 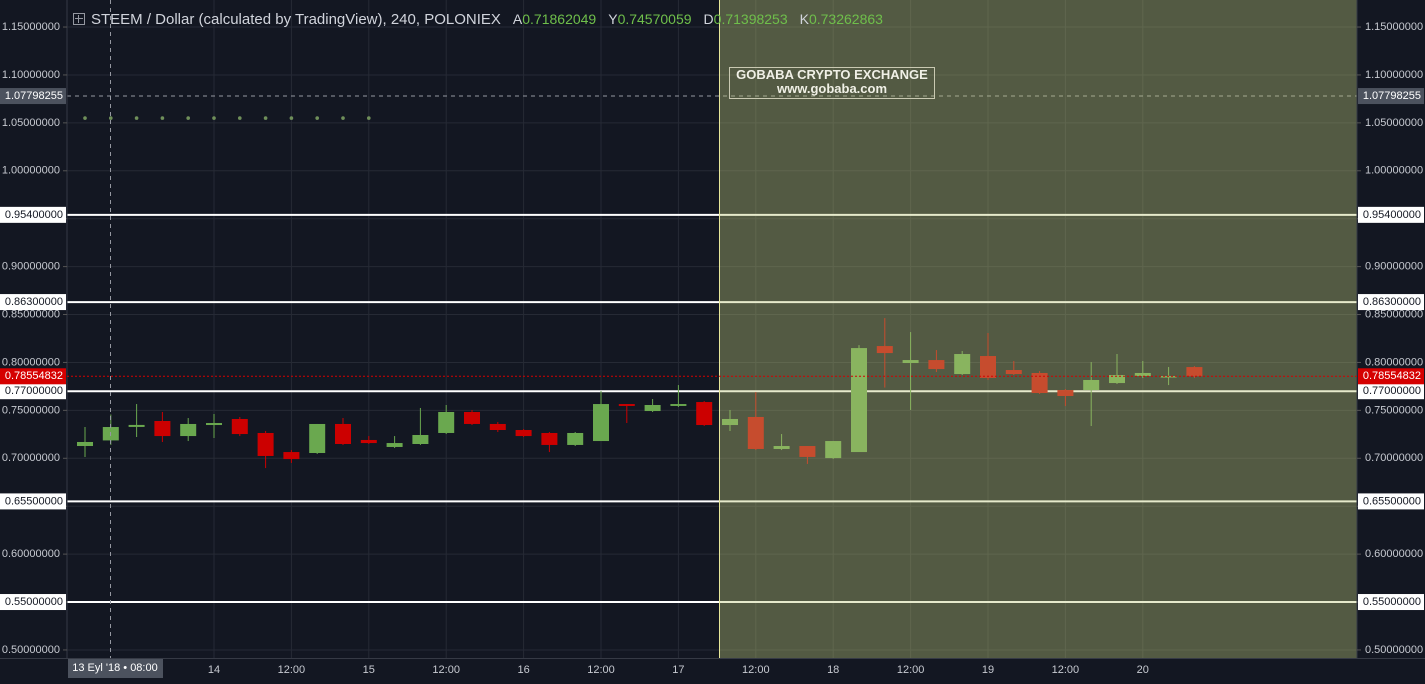 I want to click on ohlc-label: Y, so click(x=613, y=19).